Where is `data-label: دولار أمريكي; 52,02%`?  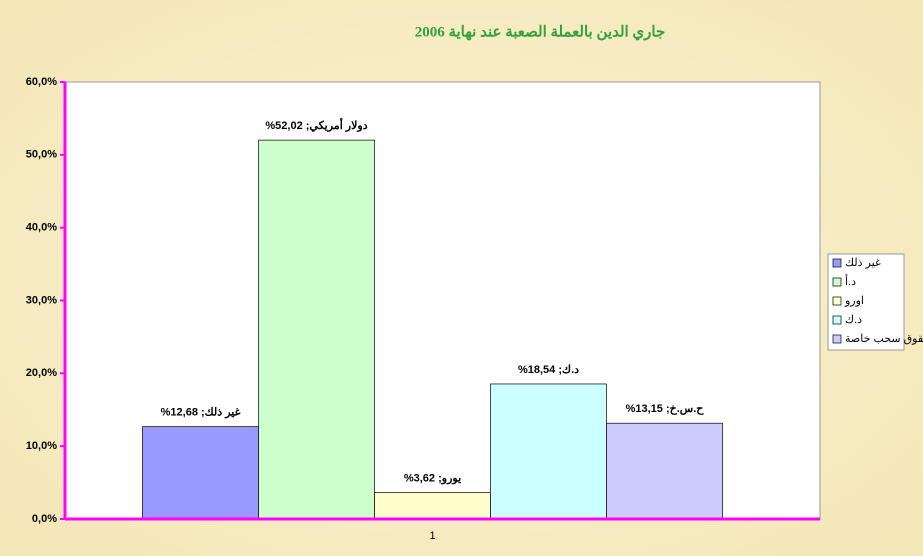 data-label: دولار أمريكي; 52,02% is located at coordinates (316, 125).